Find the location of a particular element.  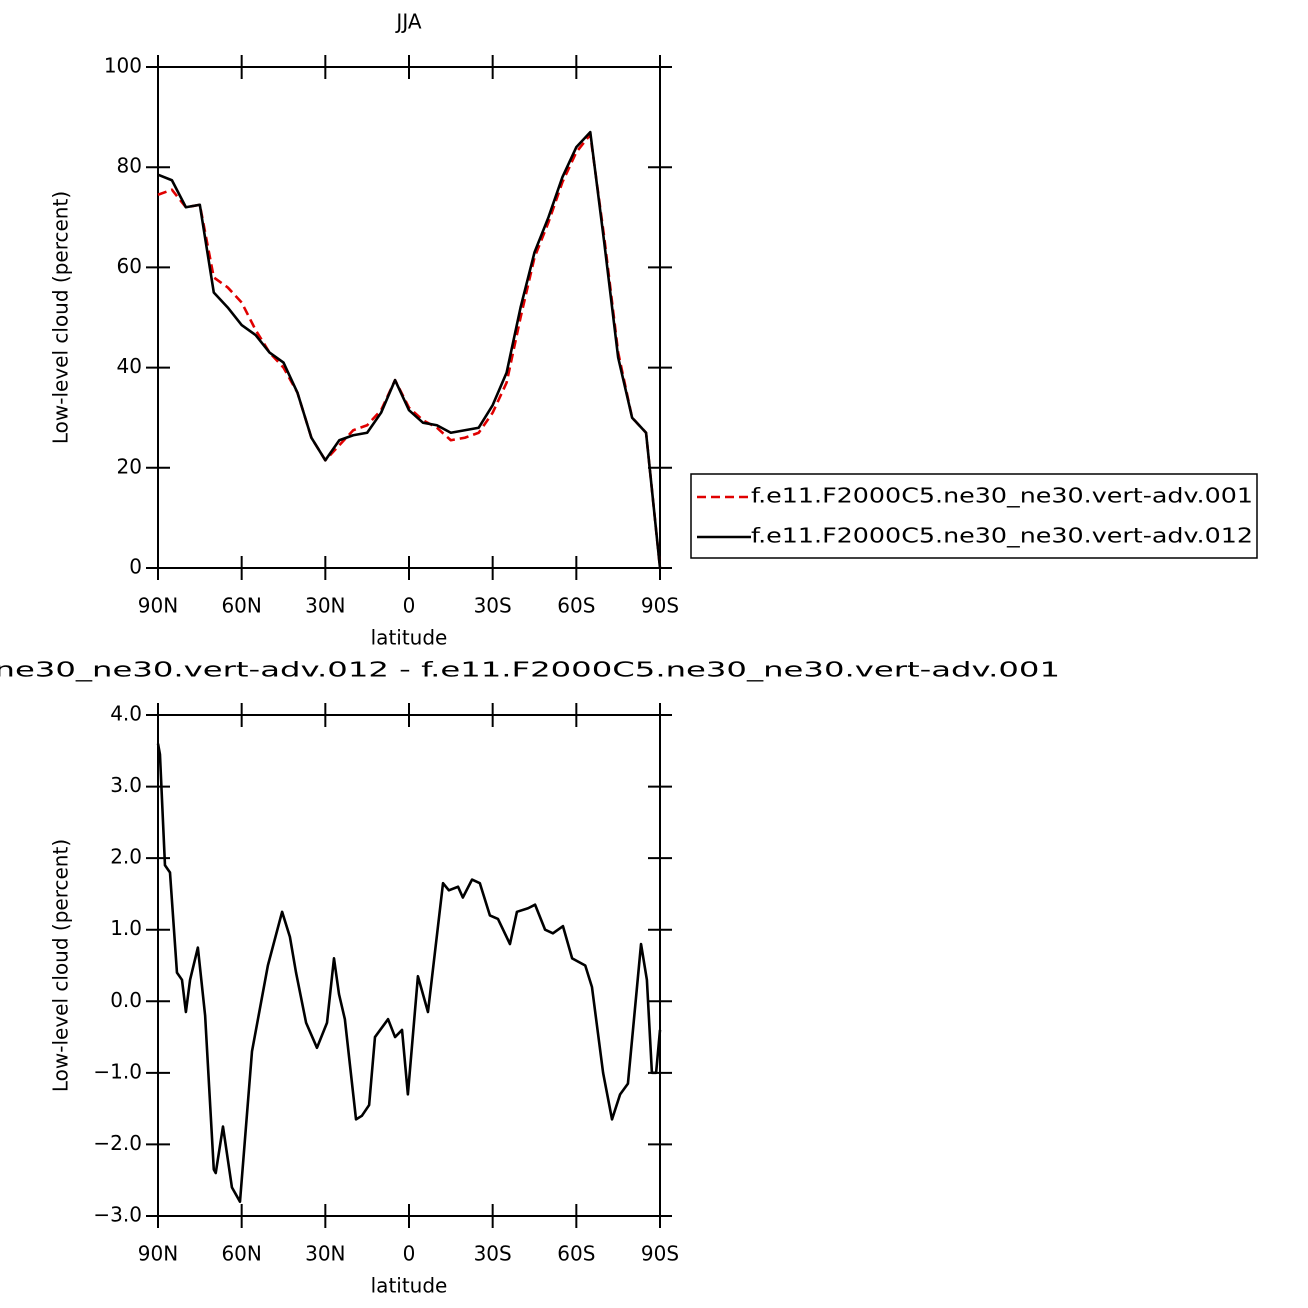

y-tick-label: 20 is located at coordinates (129, 466).